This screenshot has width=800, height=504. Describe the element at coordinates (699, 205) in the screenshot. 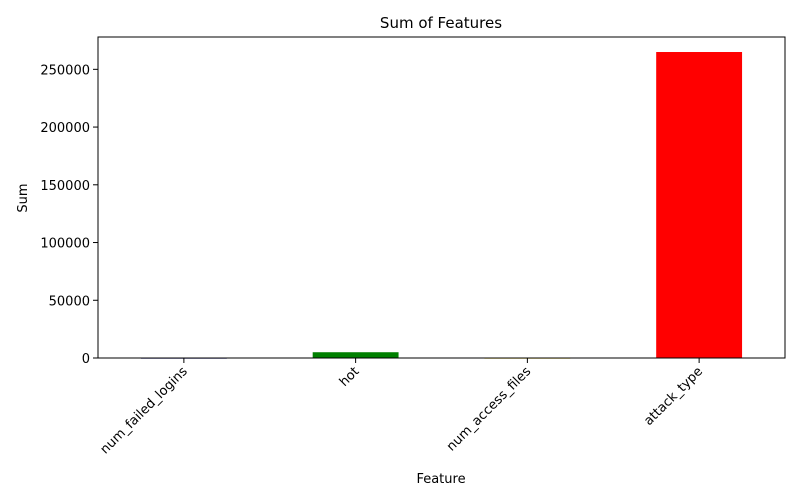

I see `bar-attack_type` at that location.